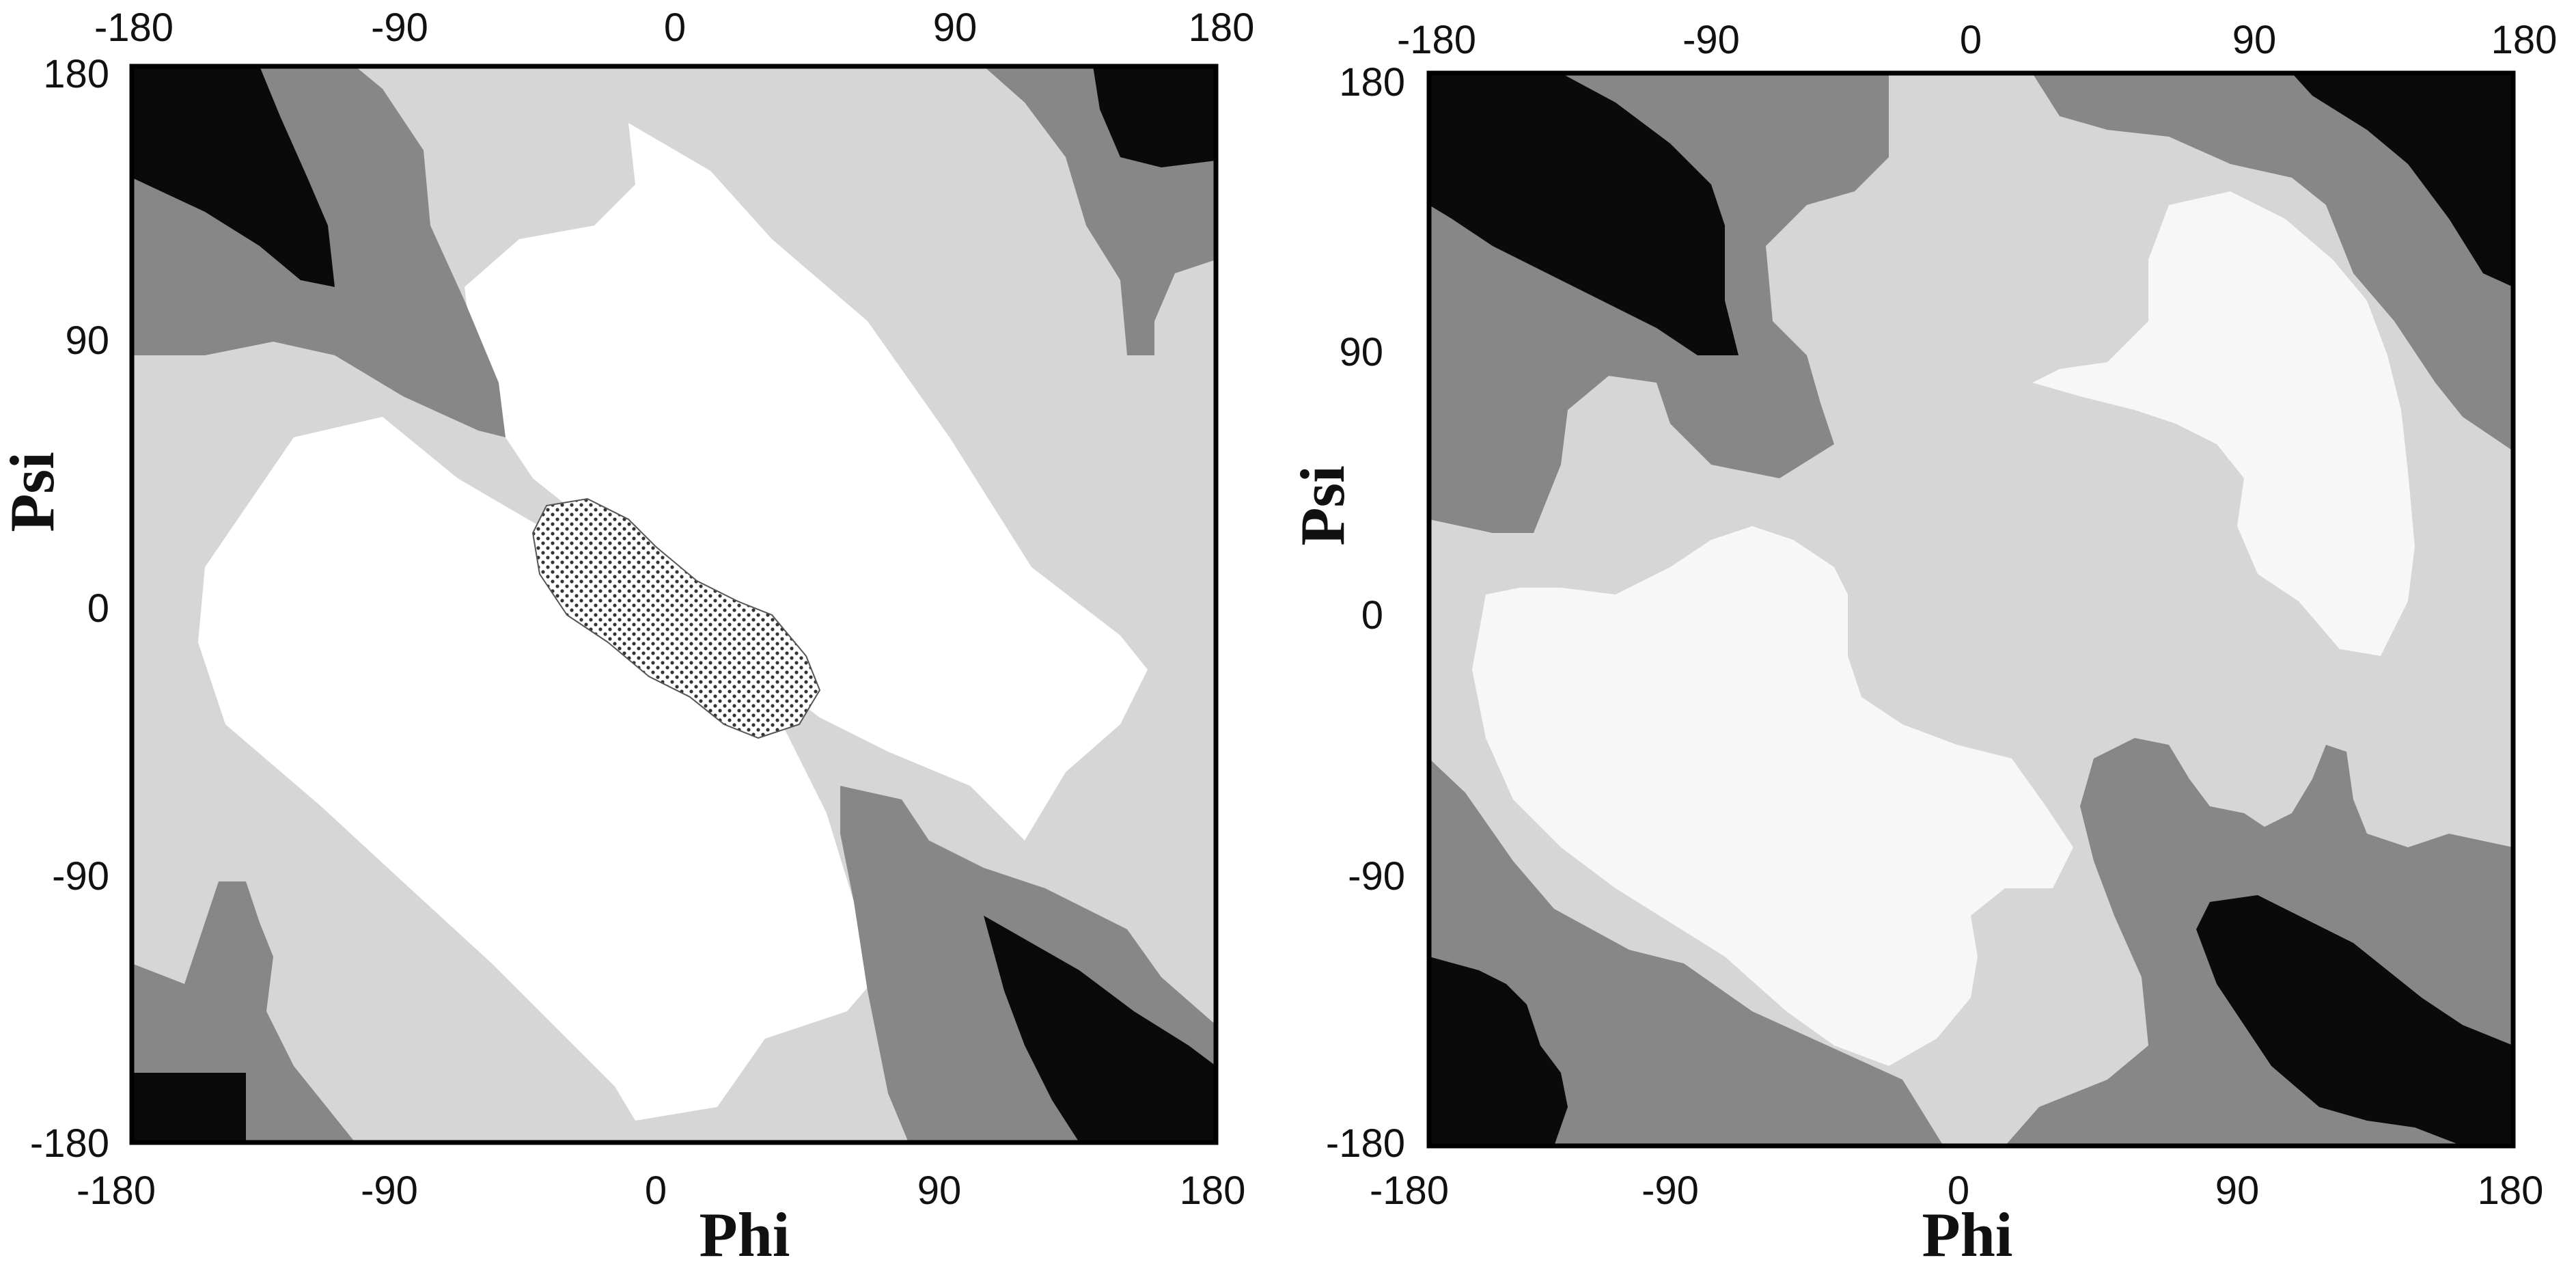 The width and height of the screenshot is (2576, 1273). What do you see at coordinates (676, 618) in the screenshot?
I see `dotted-region` at bounding box center [676, 618].